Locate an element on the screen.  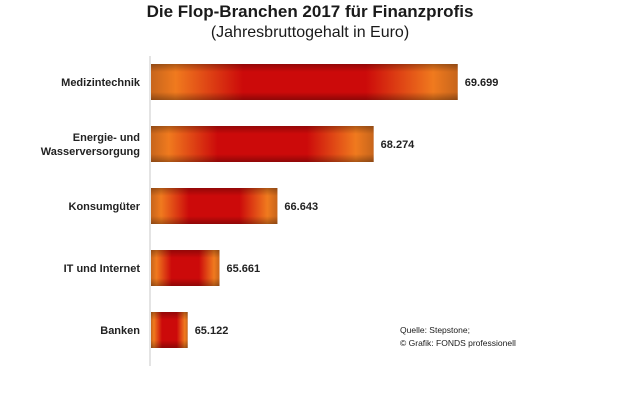
value-label: 68.274 is located at coordinates (398, 145).